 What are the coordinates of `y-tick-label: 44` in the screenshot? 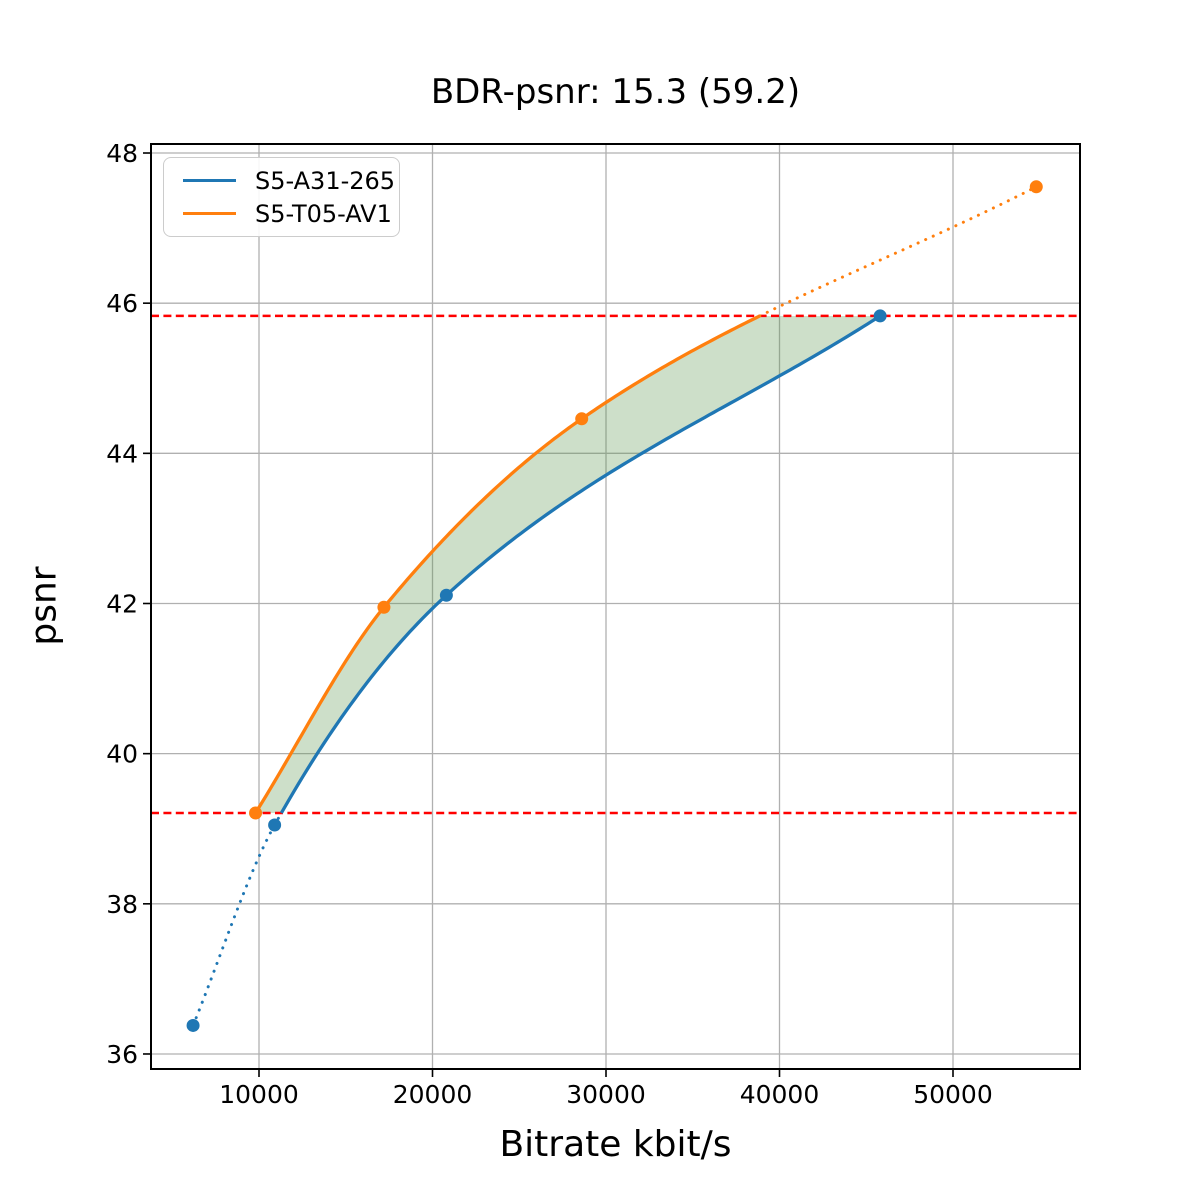 It's located at (122, 453).